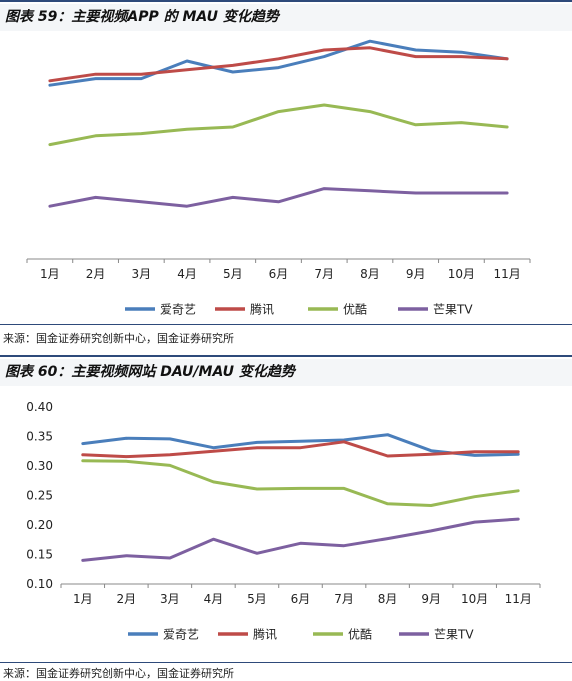  I want to click on y-tick-label: 0.35, so click(39, 437).